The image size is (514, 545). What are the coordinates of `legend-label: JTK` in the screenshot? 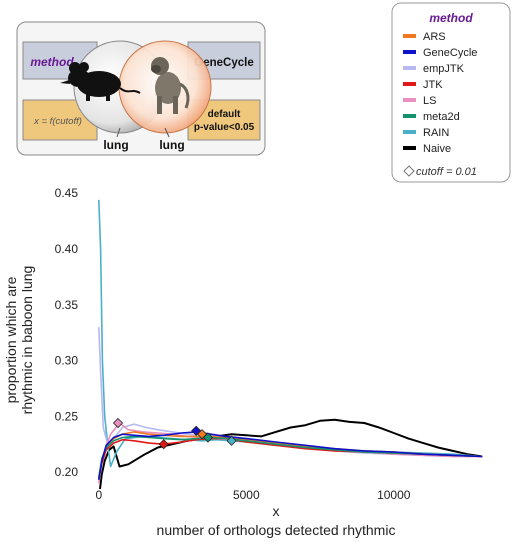 It's located at (433, 85).